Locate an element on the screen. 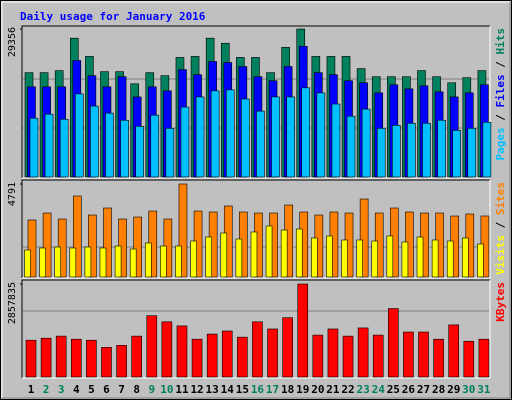 The image size is (512, 400). legend-entry: Files is located at coordinates (500, 90).